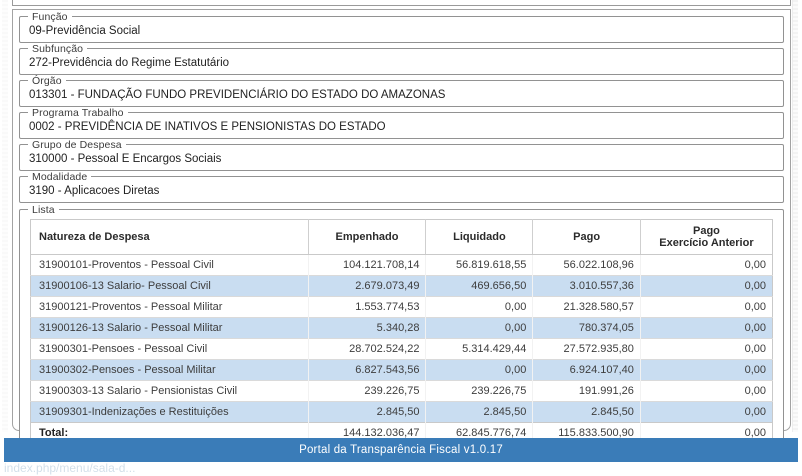 Image resolution: width=802 pixels, height=476 pixels. I want to click on modalidade-label: Modalidade, so click(60, 177).